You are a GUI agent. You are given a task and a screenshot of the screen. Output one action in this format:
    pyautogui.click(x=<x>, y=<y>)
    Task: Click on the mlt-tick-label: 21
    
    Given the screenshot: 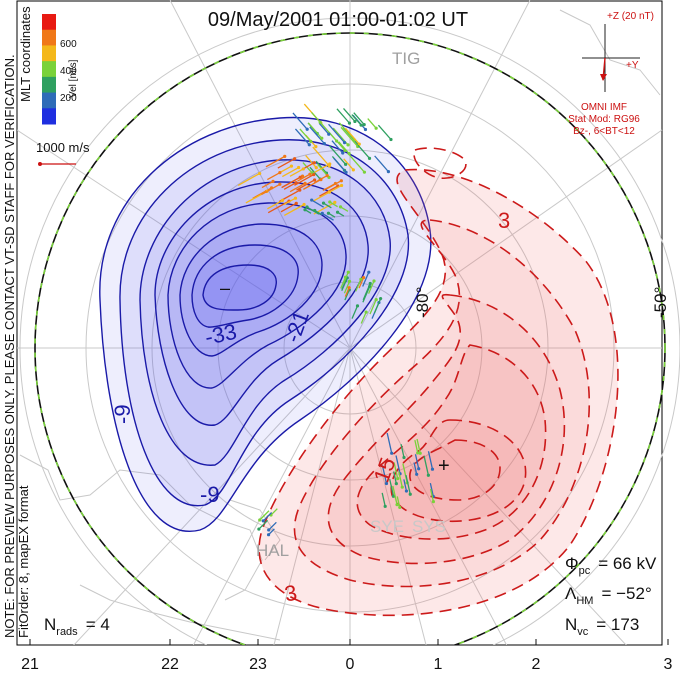 What is the action you would take?
    pyautogui.click(x=30, y=664)
    